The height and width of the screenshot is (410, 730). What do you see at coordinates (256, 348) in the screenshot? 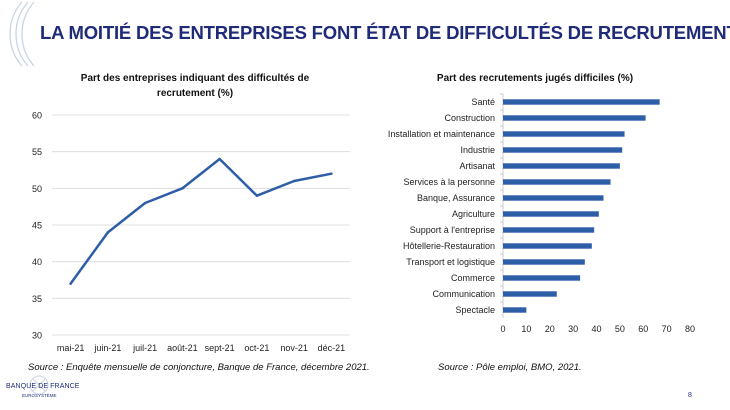
I see `x-tick-label: oct-21` at bounding box center [256, 348].